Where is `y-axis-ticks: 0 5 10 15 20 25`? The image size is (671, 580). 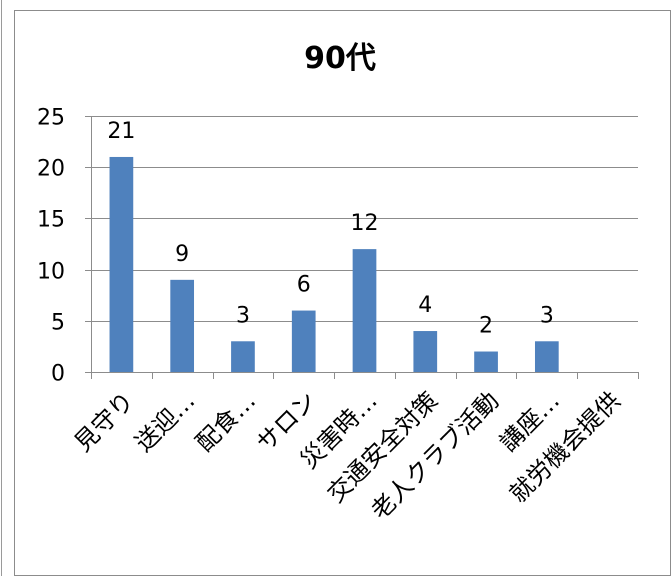
y-axis-ticks: 0 5 10 15 20 25 is located at coordinates (51, 246).